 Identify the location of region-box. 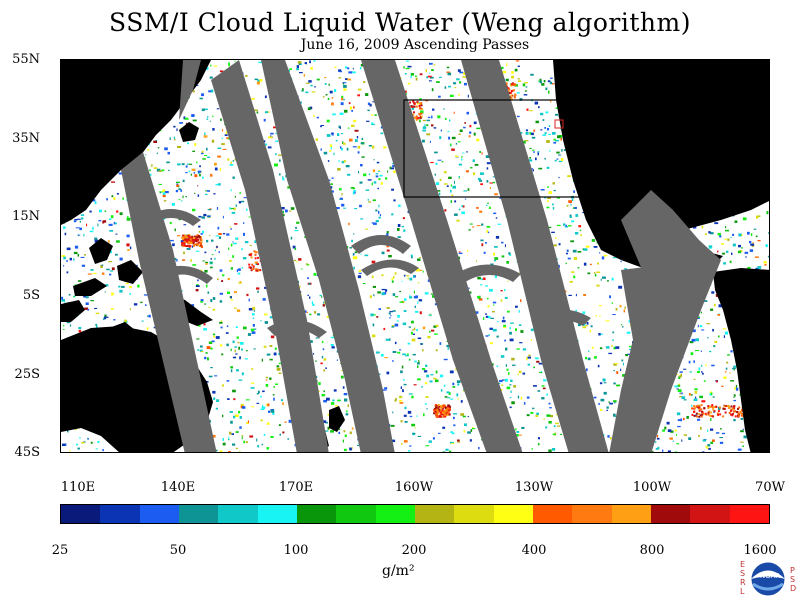
(493, 148).